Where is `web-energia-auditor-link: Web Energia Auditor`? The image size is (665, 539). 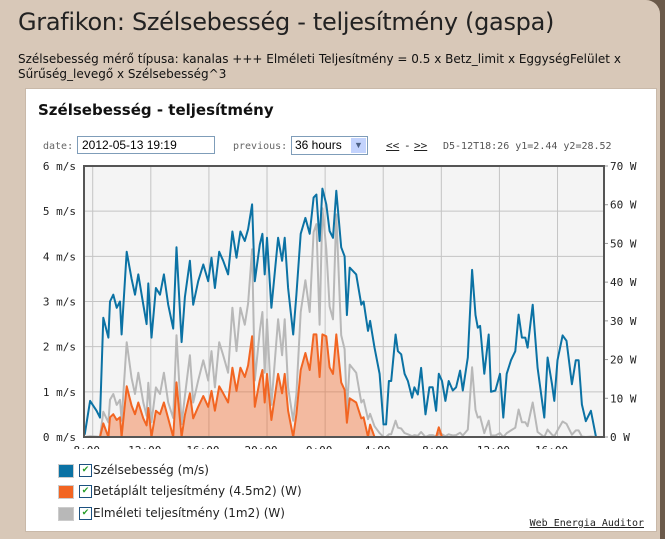 web-energia-auditor-link: Web Energia Auditor is located at coordinates (586, 523).